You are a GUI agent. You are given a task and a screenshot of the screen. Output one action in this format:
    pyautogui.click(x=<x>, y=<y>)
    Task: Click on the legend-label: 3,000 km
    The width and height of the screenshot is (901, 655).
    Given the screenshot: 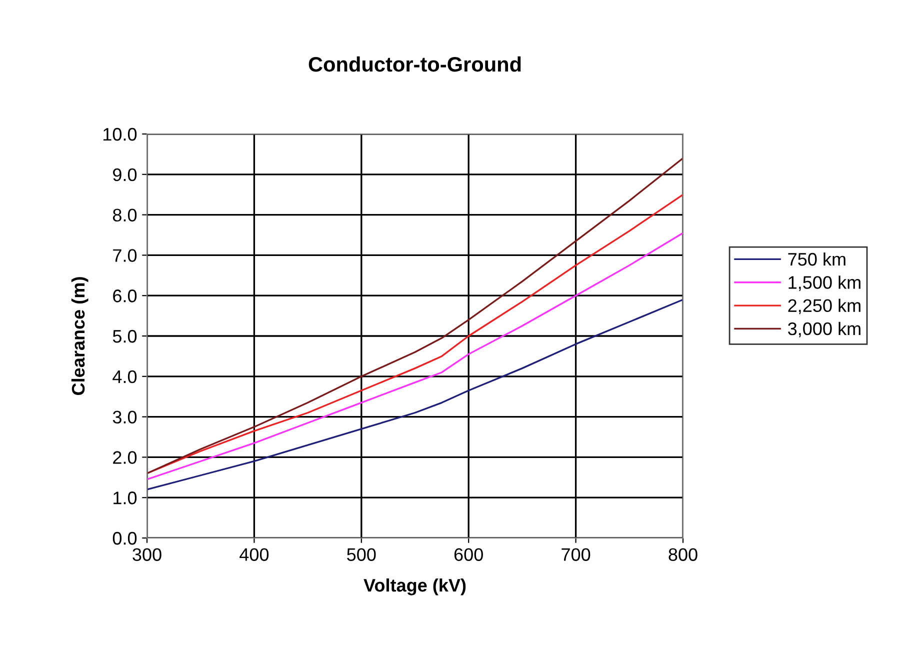 What is the action you would take?
    pyautogui.click(x=824, y=330)
    